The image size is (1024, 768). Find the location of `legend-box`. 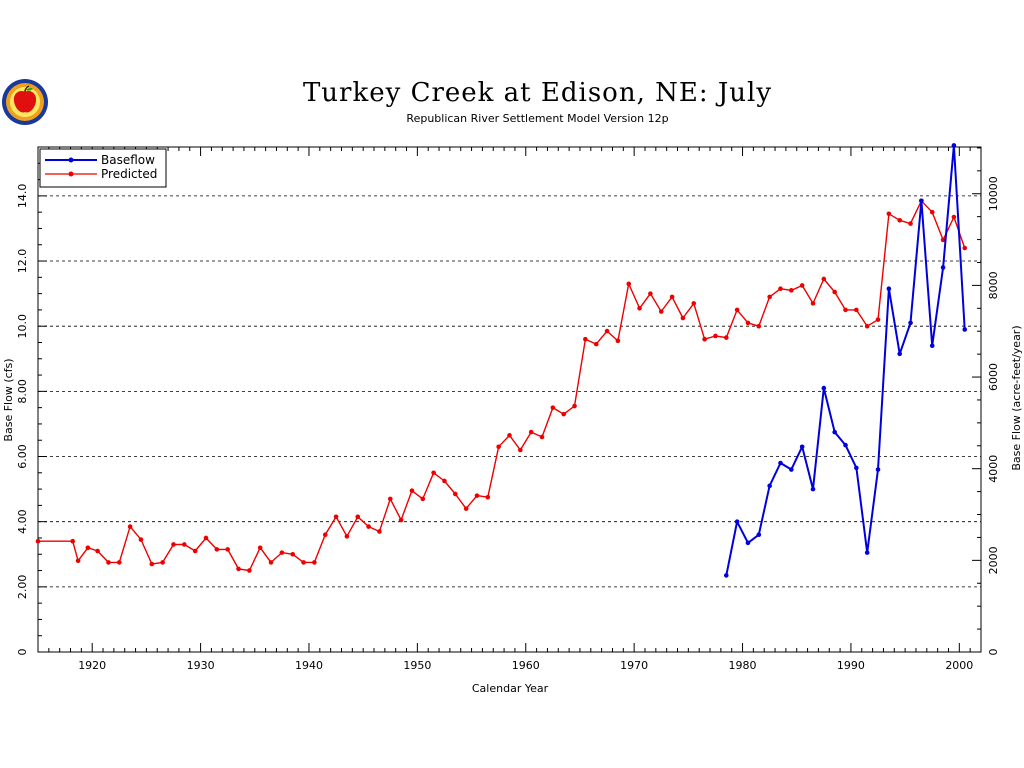

legend-box is located at coordinates (103, 168).